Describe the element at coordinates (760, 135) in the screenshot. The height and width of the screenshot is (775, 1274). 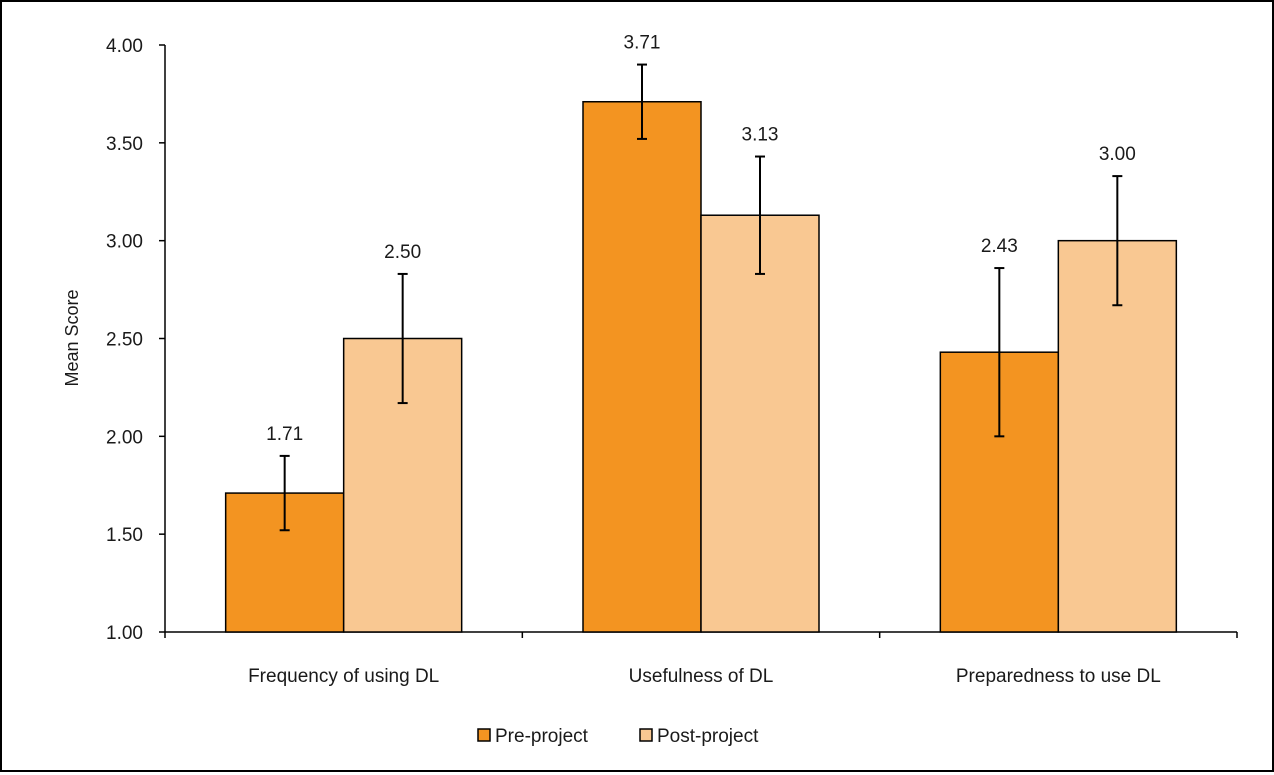
I see `data-label: 3.13` at that location.